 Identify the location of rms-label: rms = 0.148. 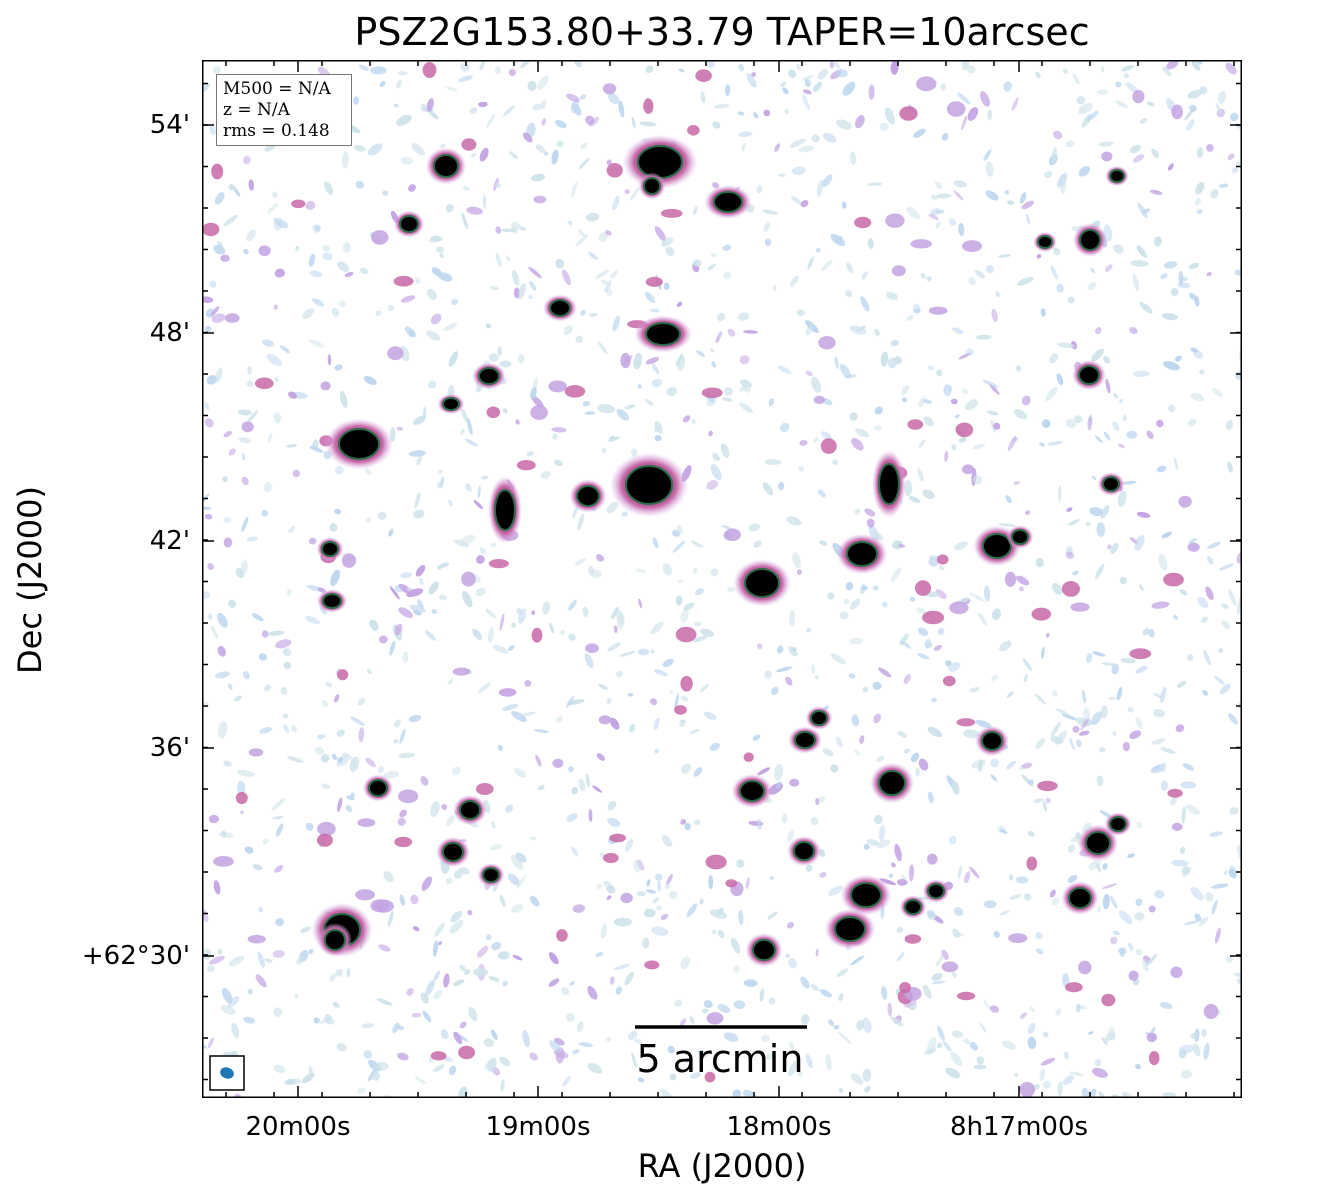
(276, 131).